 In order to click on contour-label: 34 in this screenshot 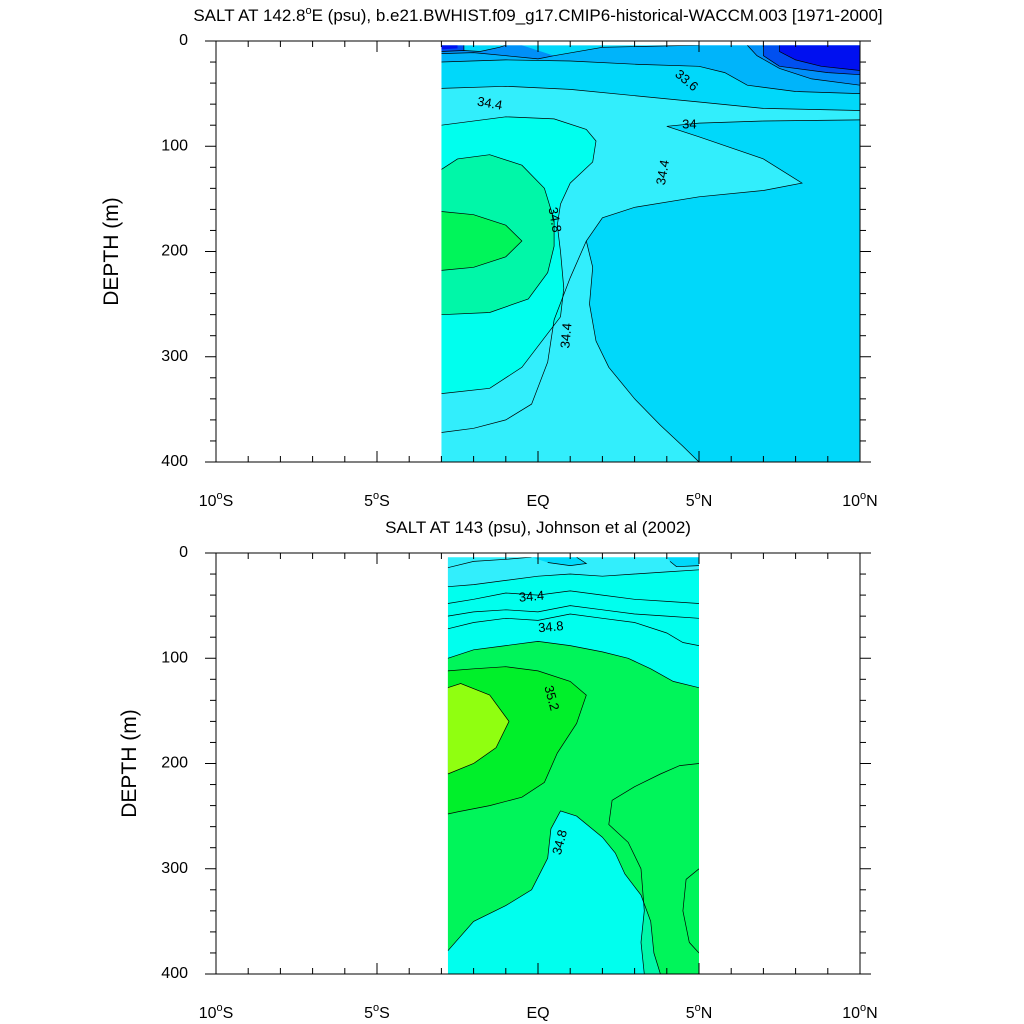, I will do `click(689, 124)`.